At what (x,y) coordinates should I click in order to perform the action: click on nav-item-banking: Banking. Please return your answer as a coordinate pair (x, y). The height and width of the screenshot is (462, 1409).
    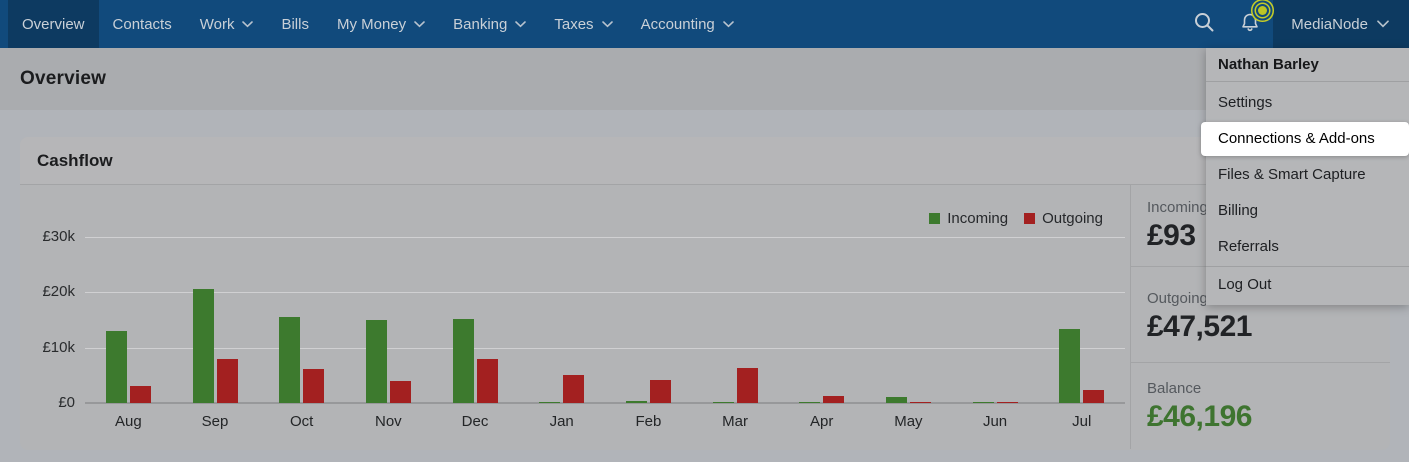
    Looking at the image, I should click on (489, 24).